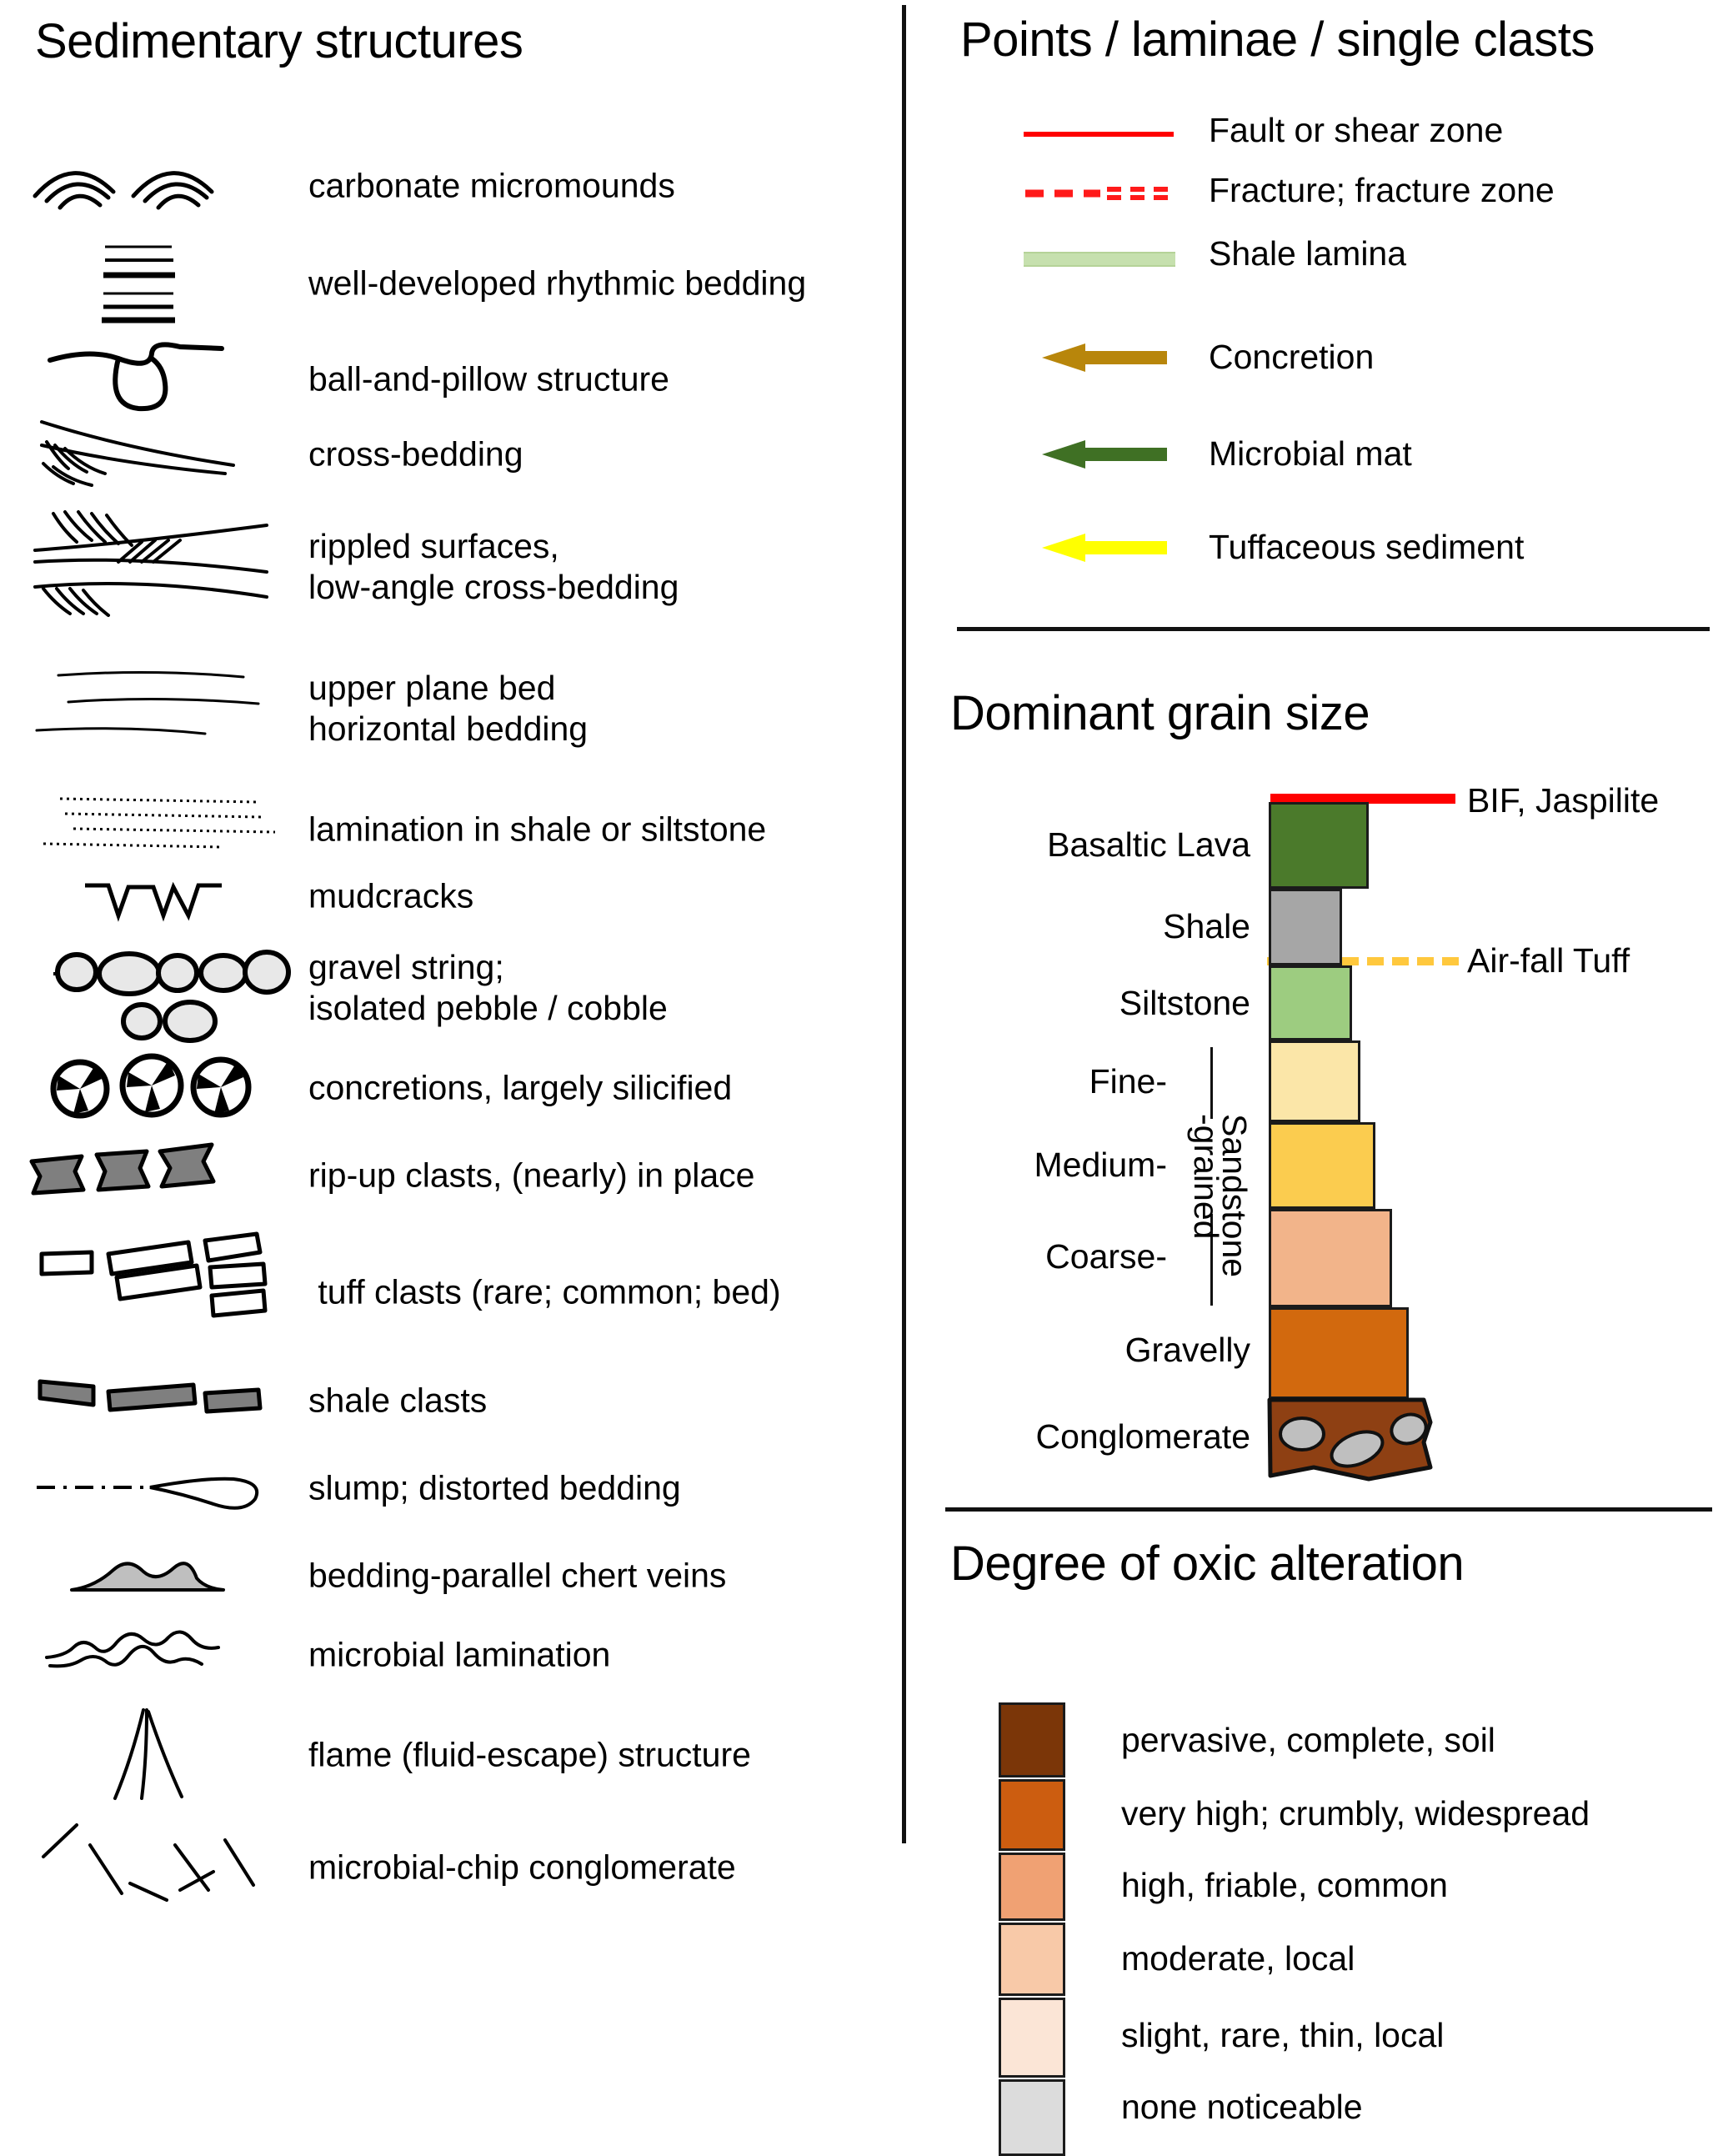  Describe the element at coordinates (162, 186) in the screenshot. I see `carbonate-micromounds-icon` at that location.